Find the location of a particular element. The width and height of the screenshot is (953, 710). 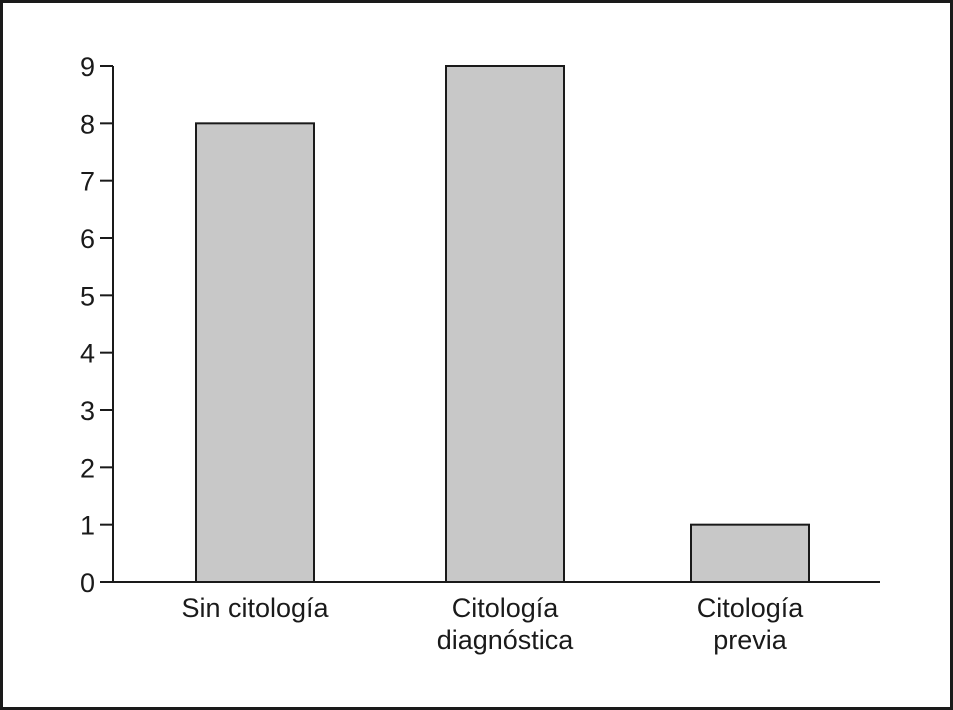

y-tick-label-6: 6 is located at coordinates (87, 239).